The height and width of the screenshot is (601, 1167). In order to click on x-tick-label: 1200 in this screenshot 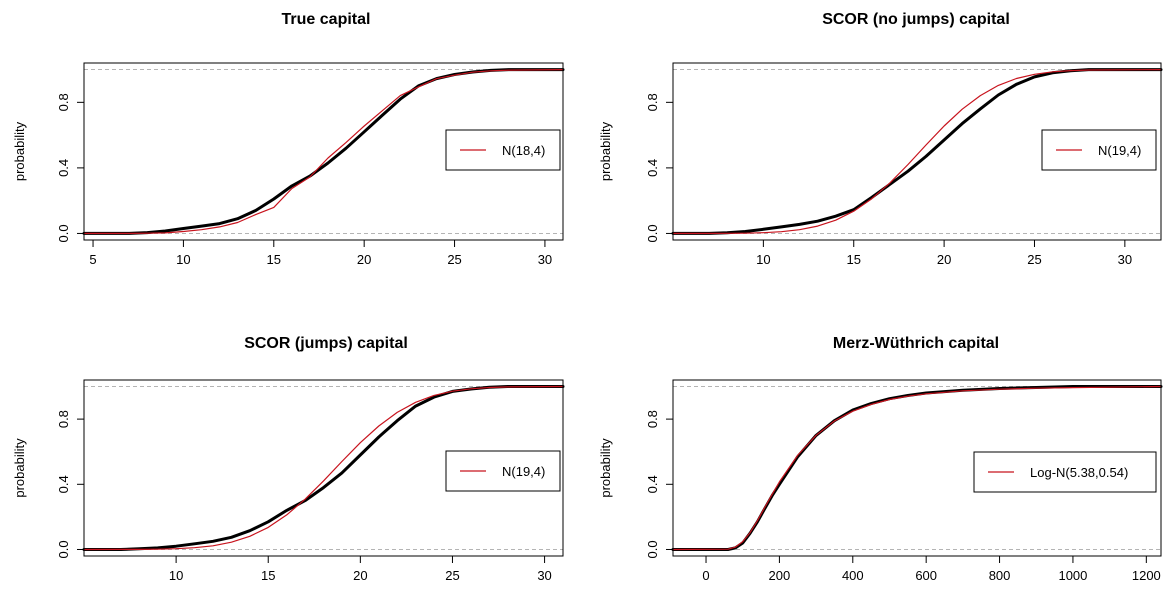, I will do `click(1146, 575)`.